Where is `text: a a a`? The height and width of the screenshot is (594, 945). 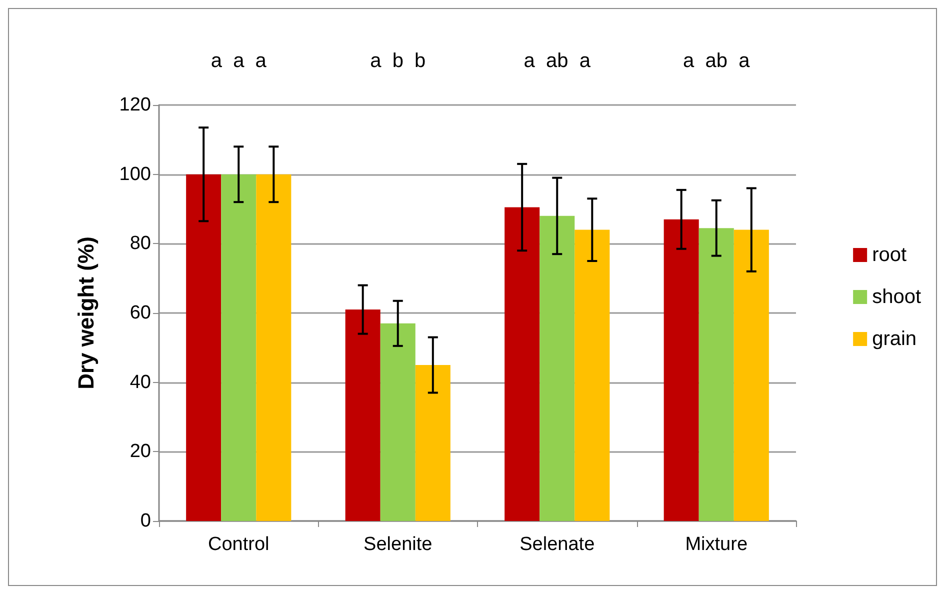
text: a a a is located at coordinates (239, 61).